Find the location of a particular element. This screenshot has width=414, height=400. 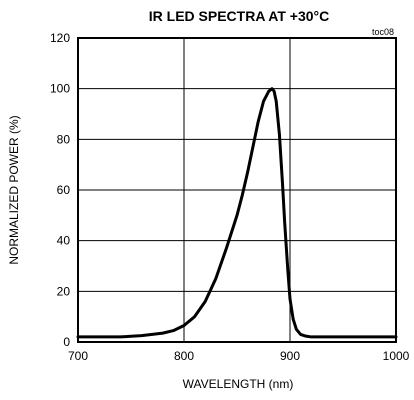

x-tick-label: 700 is located at coordinates (78, 356).